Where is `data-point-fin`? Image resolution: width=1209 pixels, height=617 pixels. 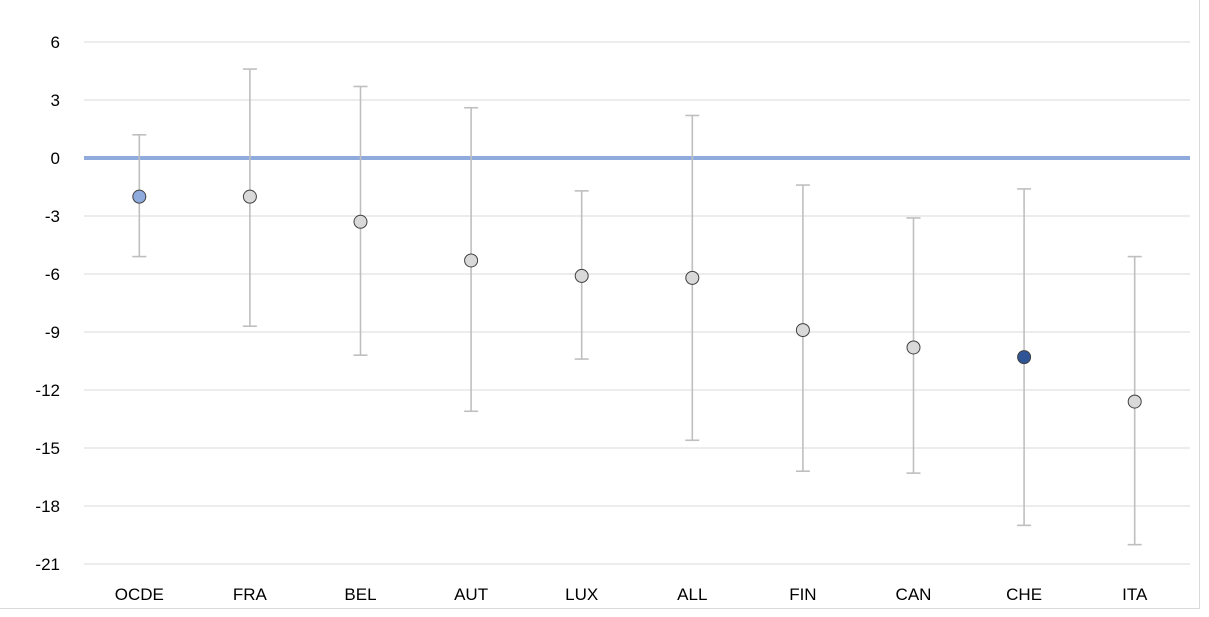
data-point-fin is located at coordinates (802, 330).